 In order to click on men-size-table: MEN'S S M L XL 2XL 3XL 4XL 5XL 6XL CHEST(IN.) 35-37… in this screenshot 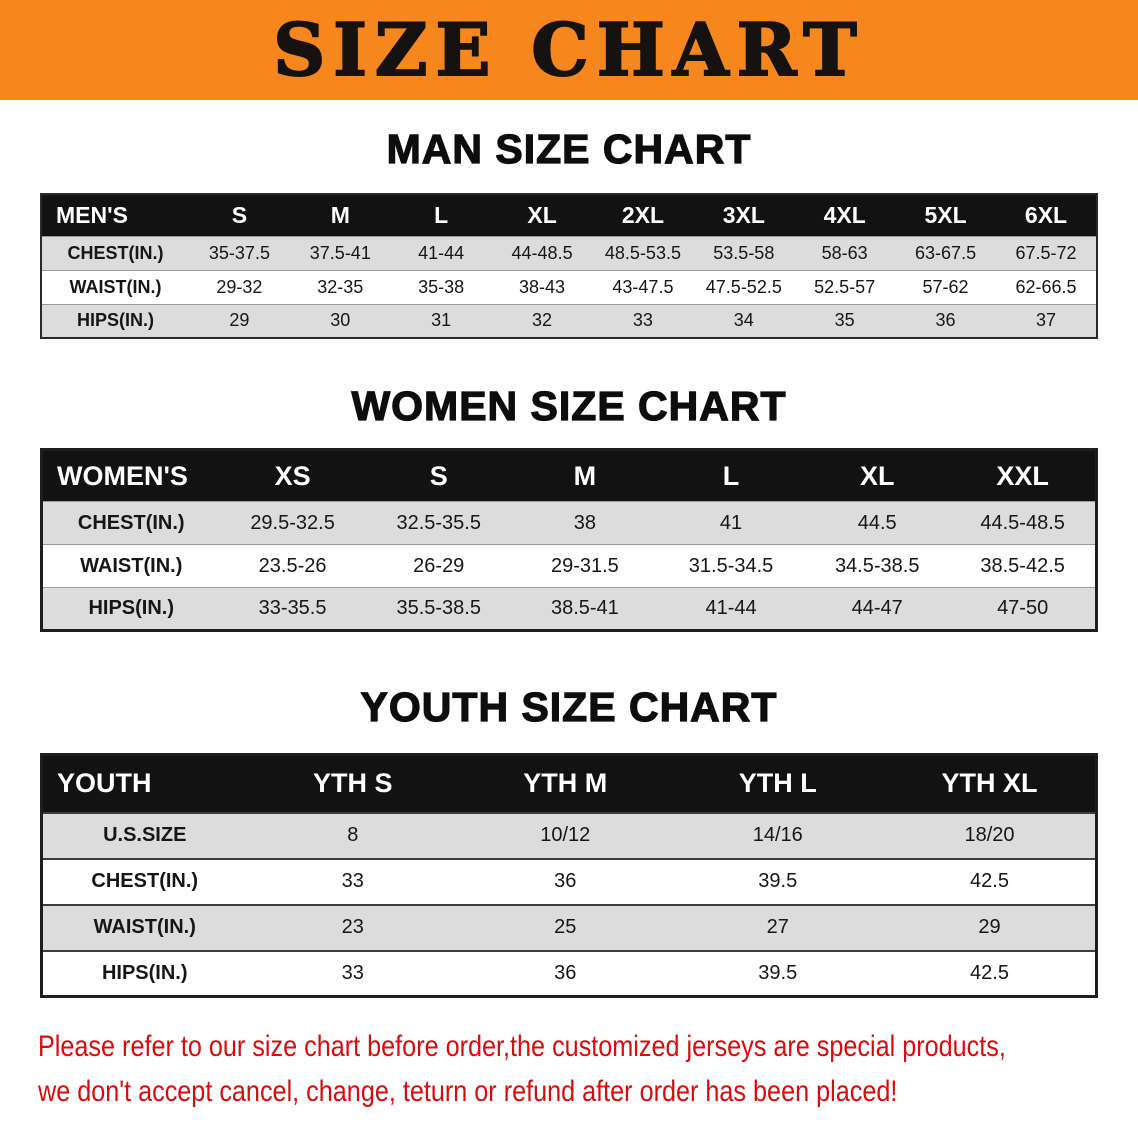, I will do `click(569, 266)`.